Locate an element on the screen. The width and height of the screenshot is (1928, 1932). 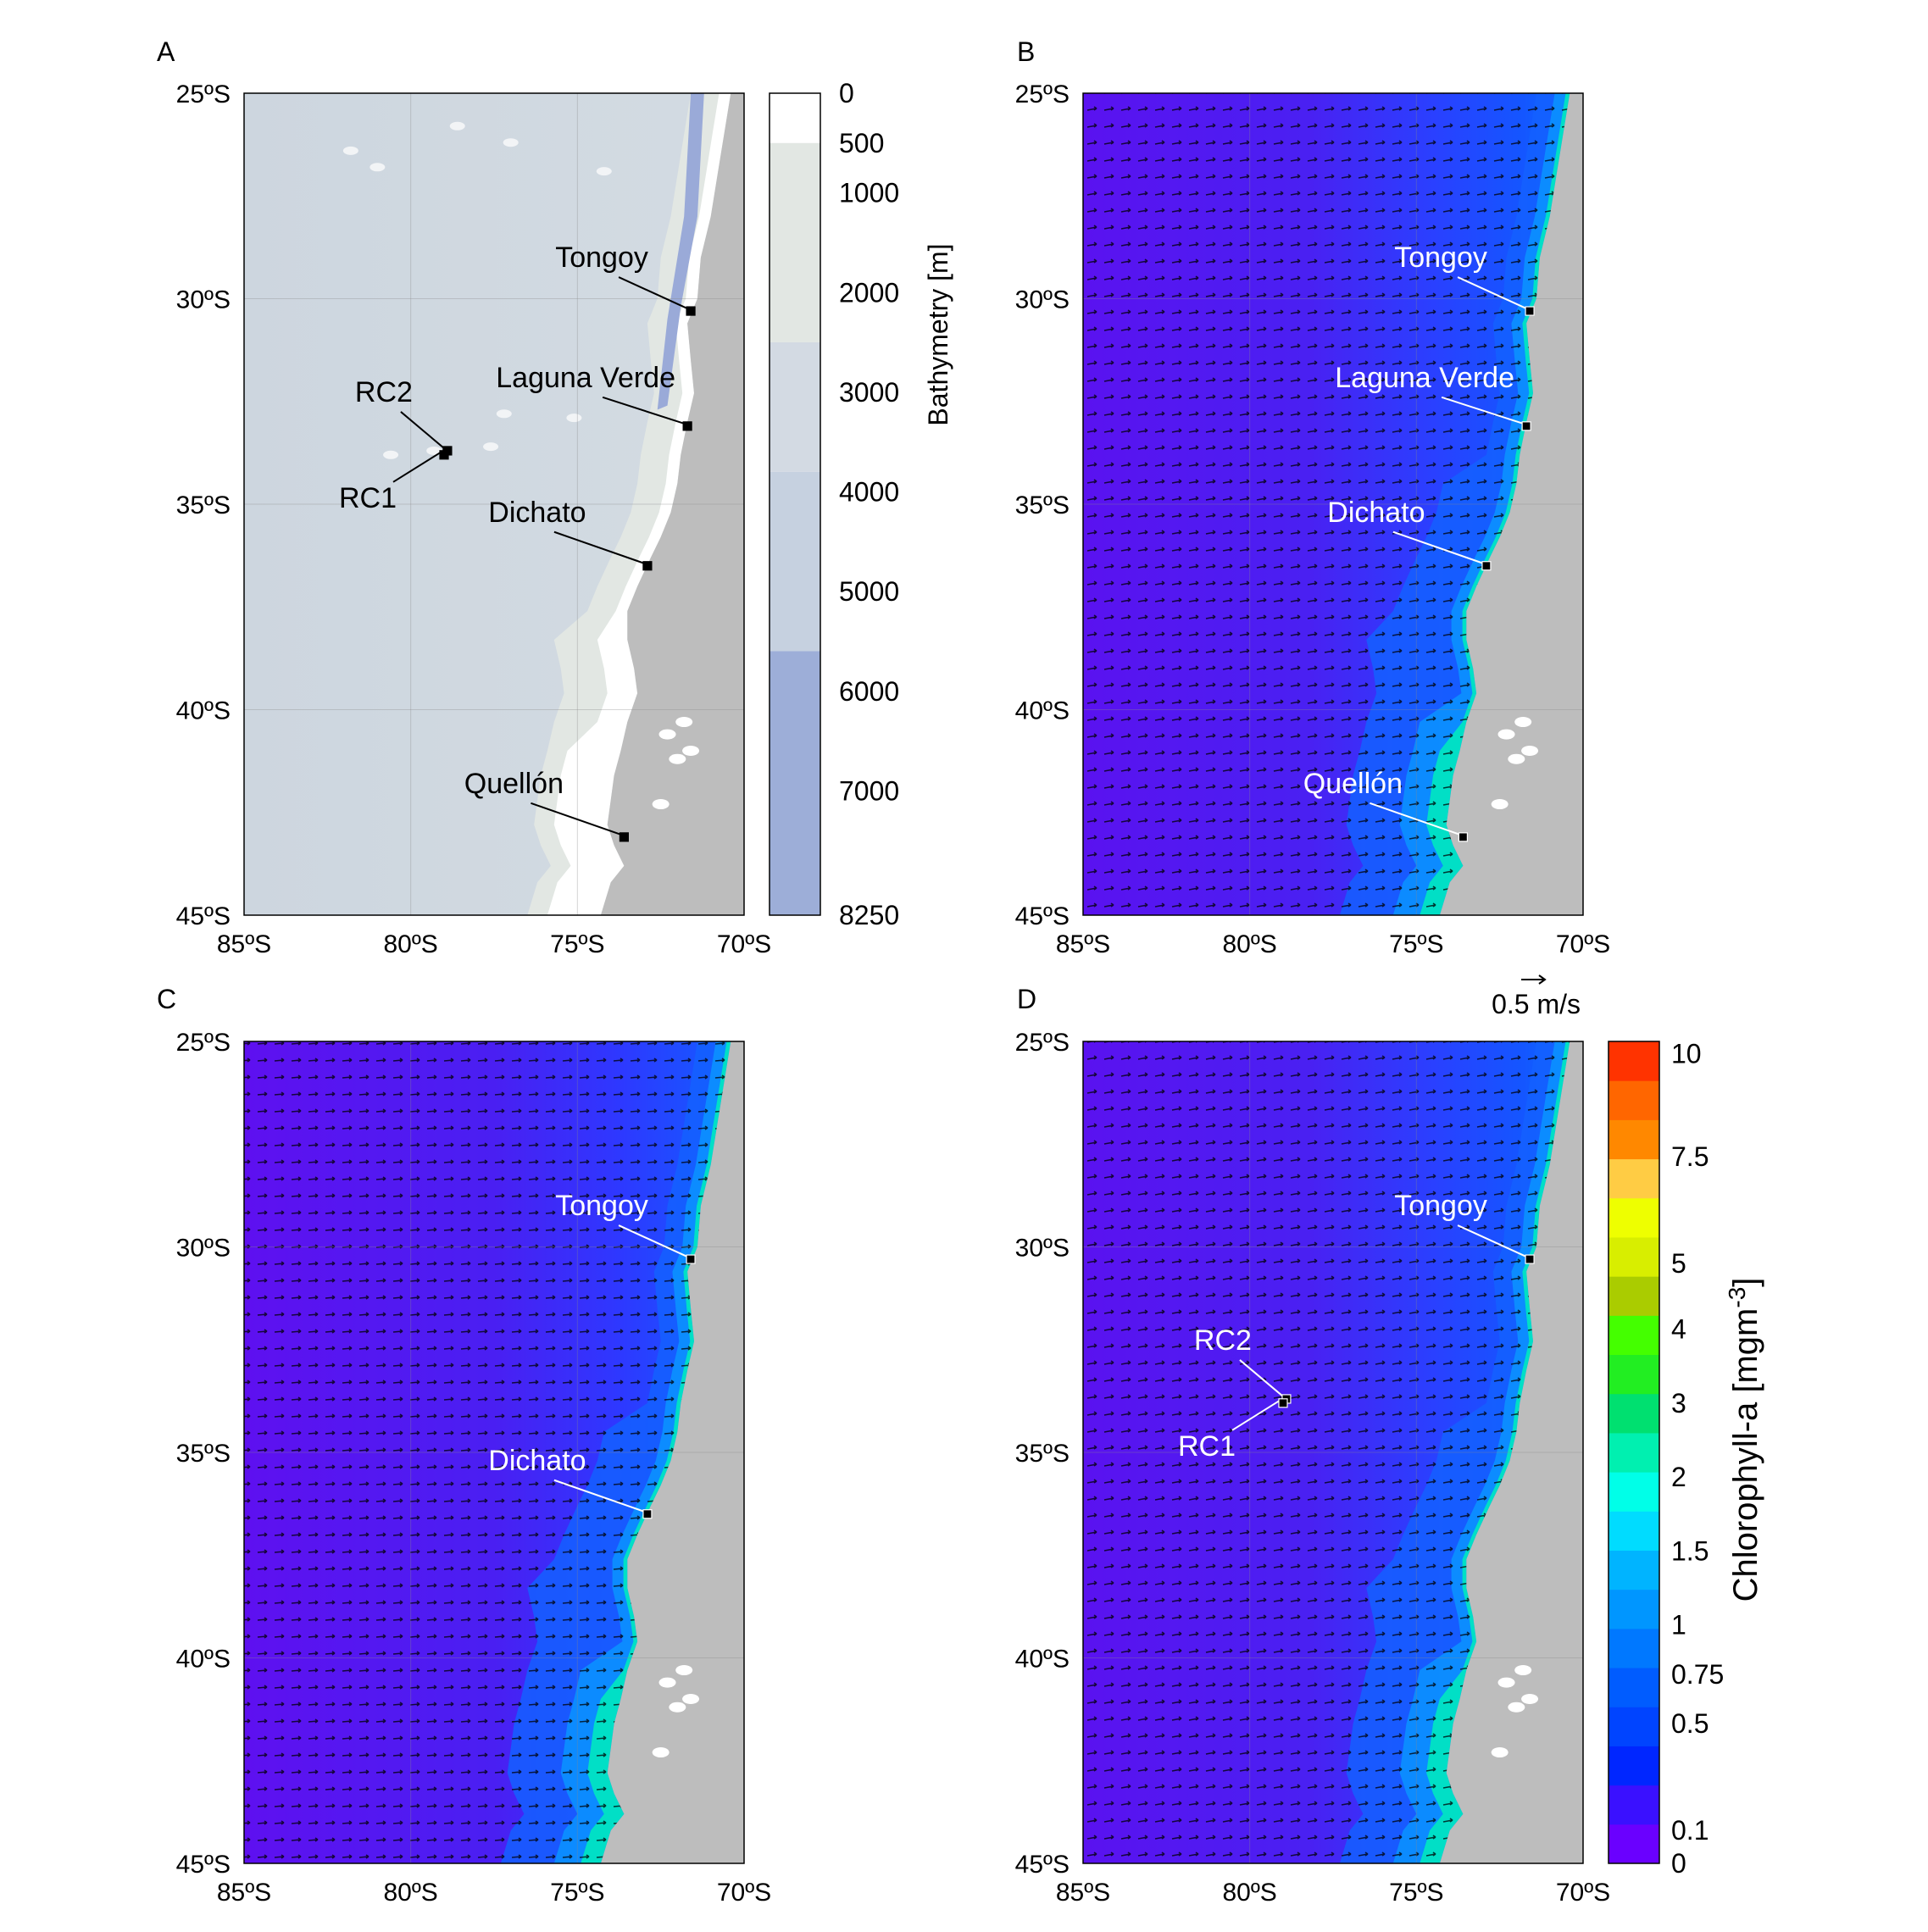
colorbar-frame is located at coordinates (1634, 1452).